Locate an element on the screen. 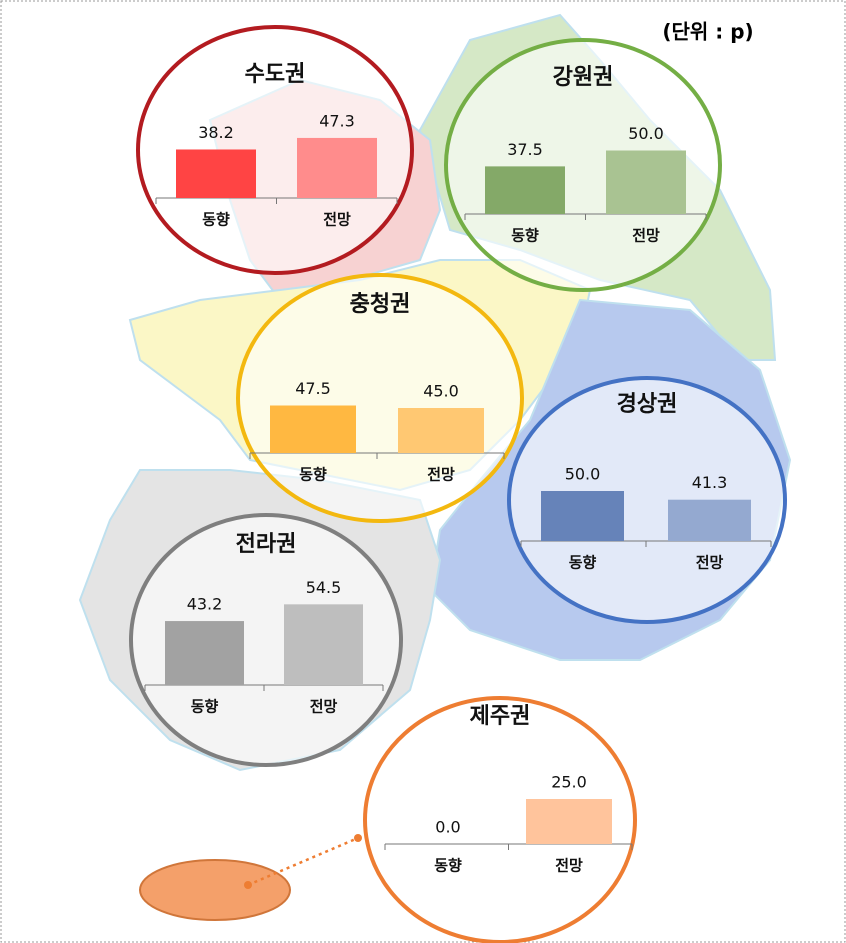  region-chart: 제주권 0.0 동향 25.0 전망 is located at coordinates (500, 819).